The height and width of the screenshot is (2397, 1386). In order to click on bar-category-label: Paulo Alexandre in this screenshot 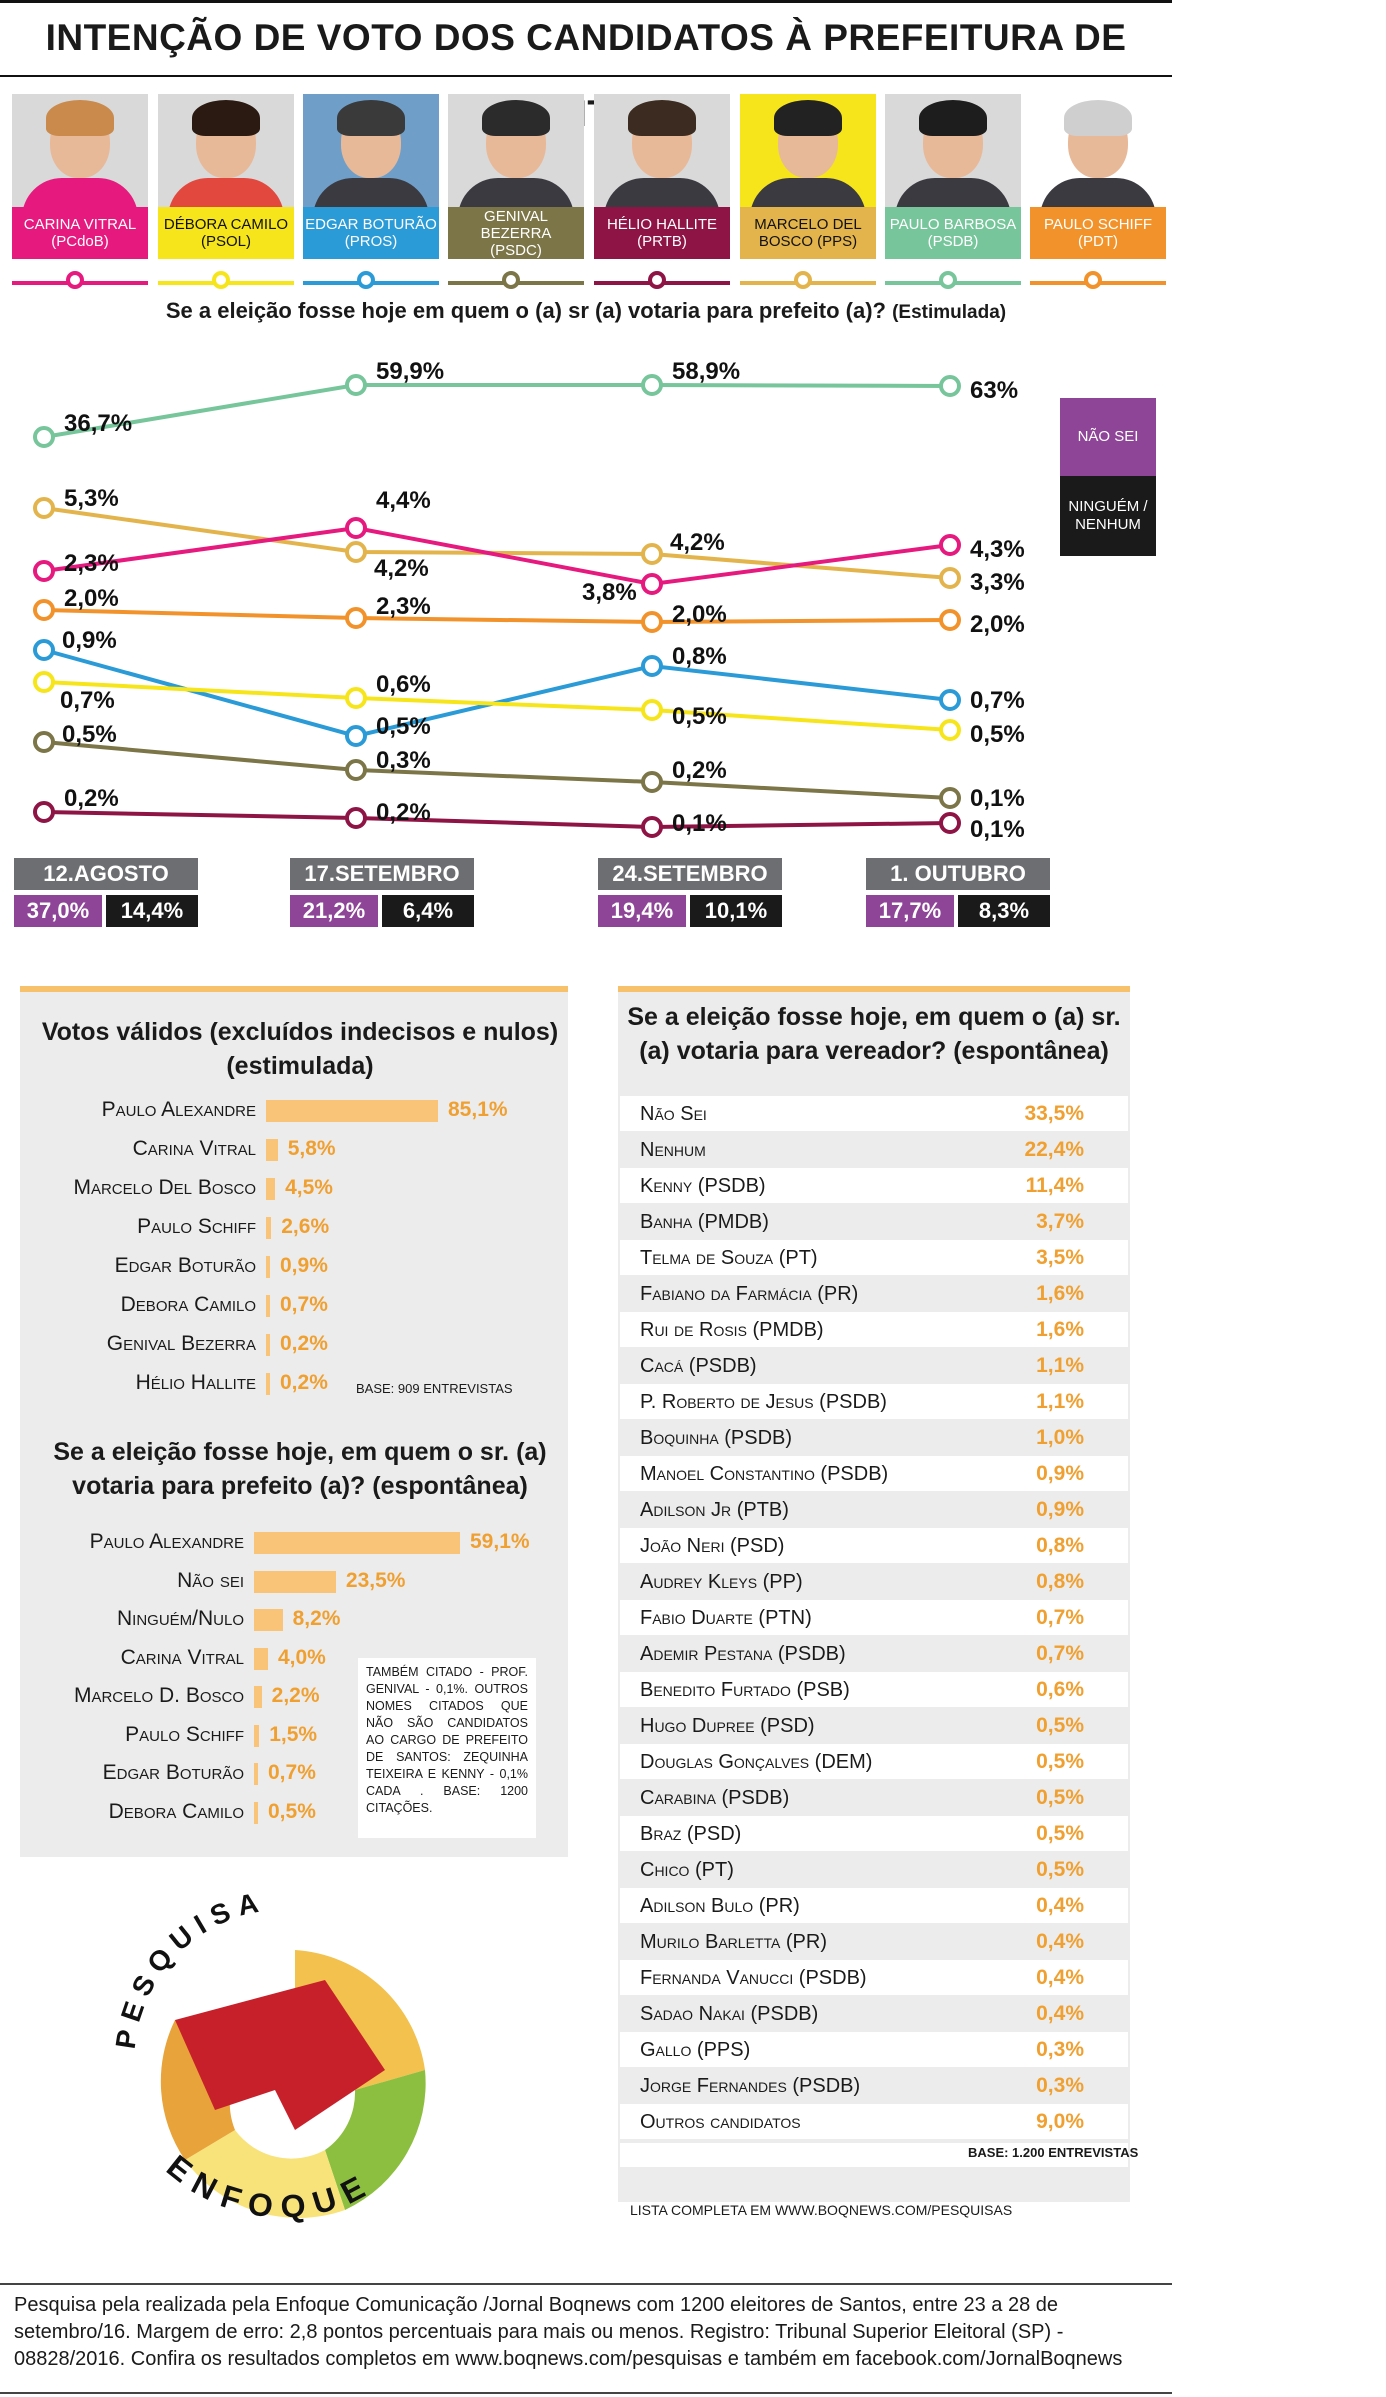, I will do `click(178, 1109)`.